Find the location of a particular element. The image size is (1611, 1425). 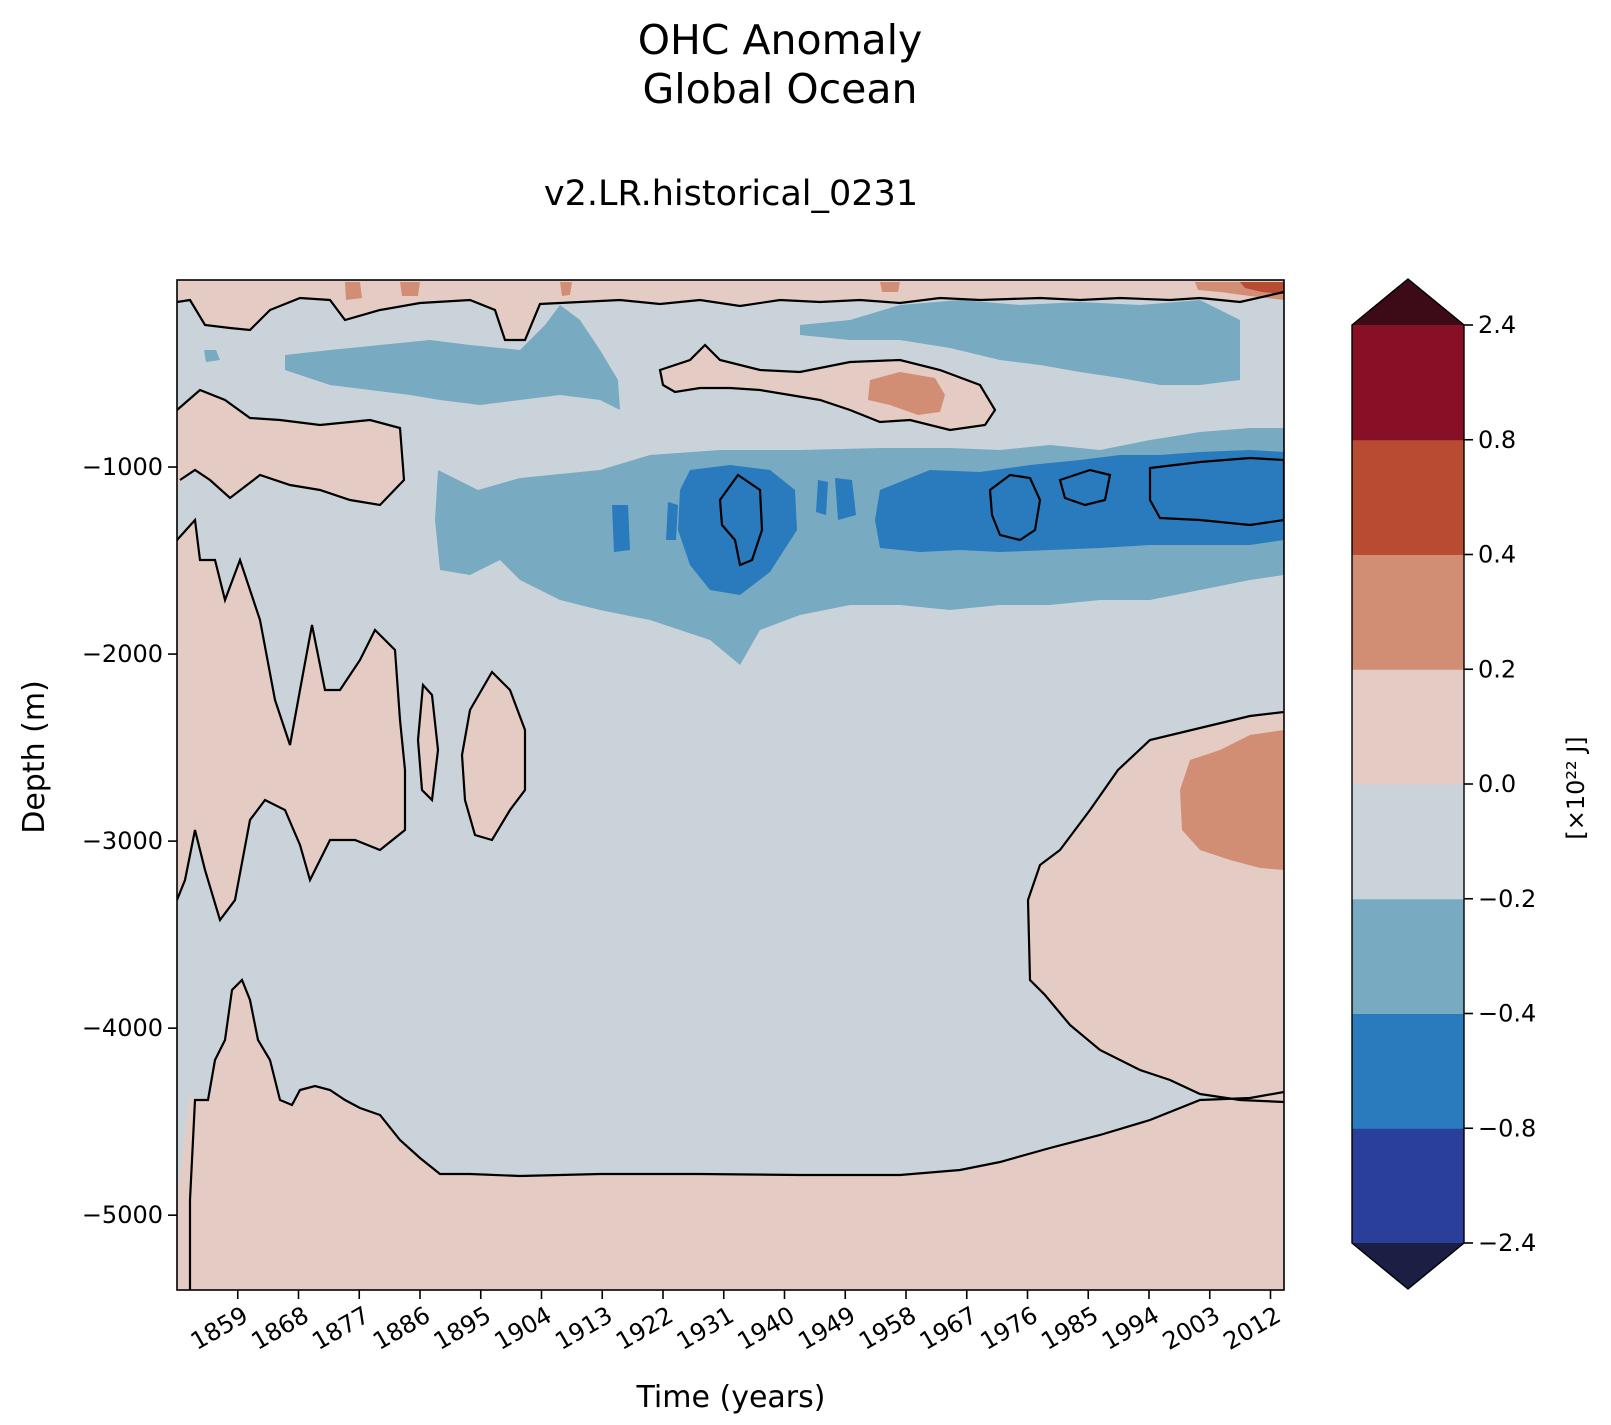

x-tick-label: 1859 is located at coordinates (219, 1328).